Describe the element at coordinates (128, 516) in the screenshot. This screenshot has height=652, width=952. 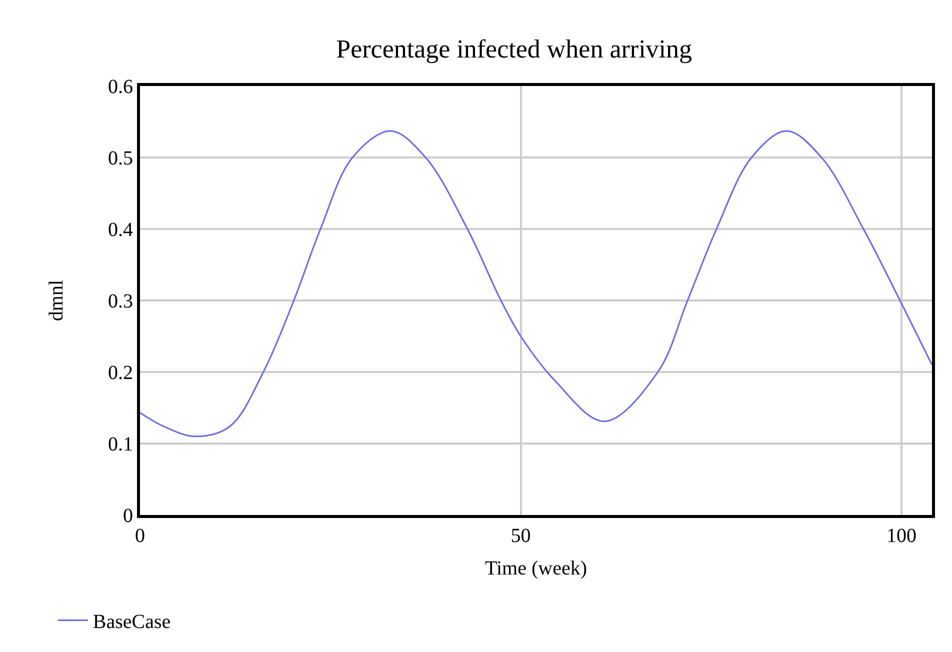
I see `y-tick-label: 0` at that location.